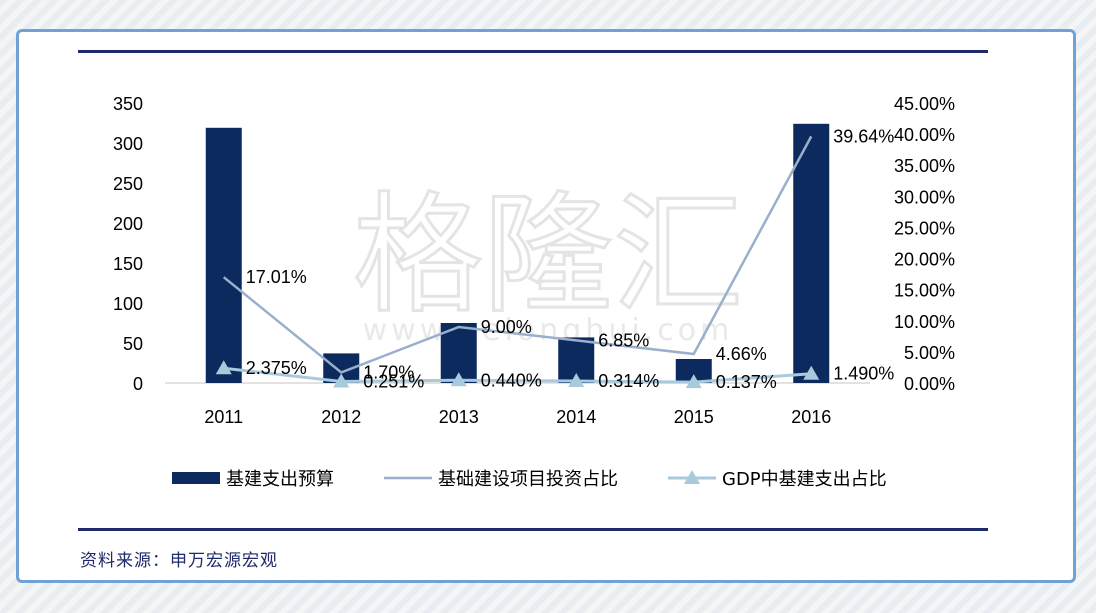 This screenshot has height=613, width=1096. What do you see at coordinates (128, 184) in the screenshot?
I see `left-tick-label: 250` at bounding box center [128, 184].